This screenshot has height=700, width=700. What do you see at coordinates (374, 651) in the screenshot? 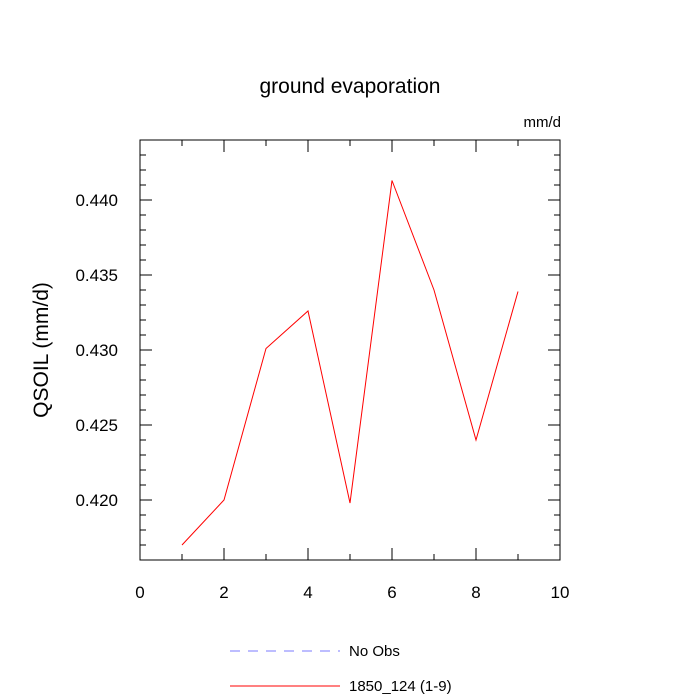
I see `legend-label: No Obs` at bounding box center [374, 651].